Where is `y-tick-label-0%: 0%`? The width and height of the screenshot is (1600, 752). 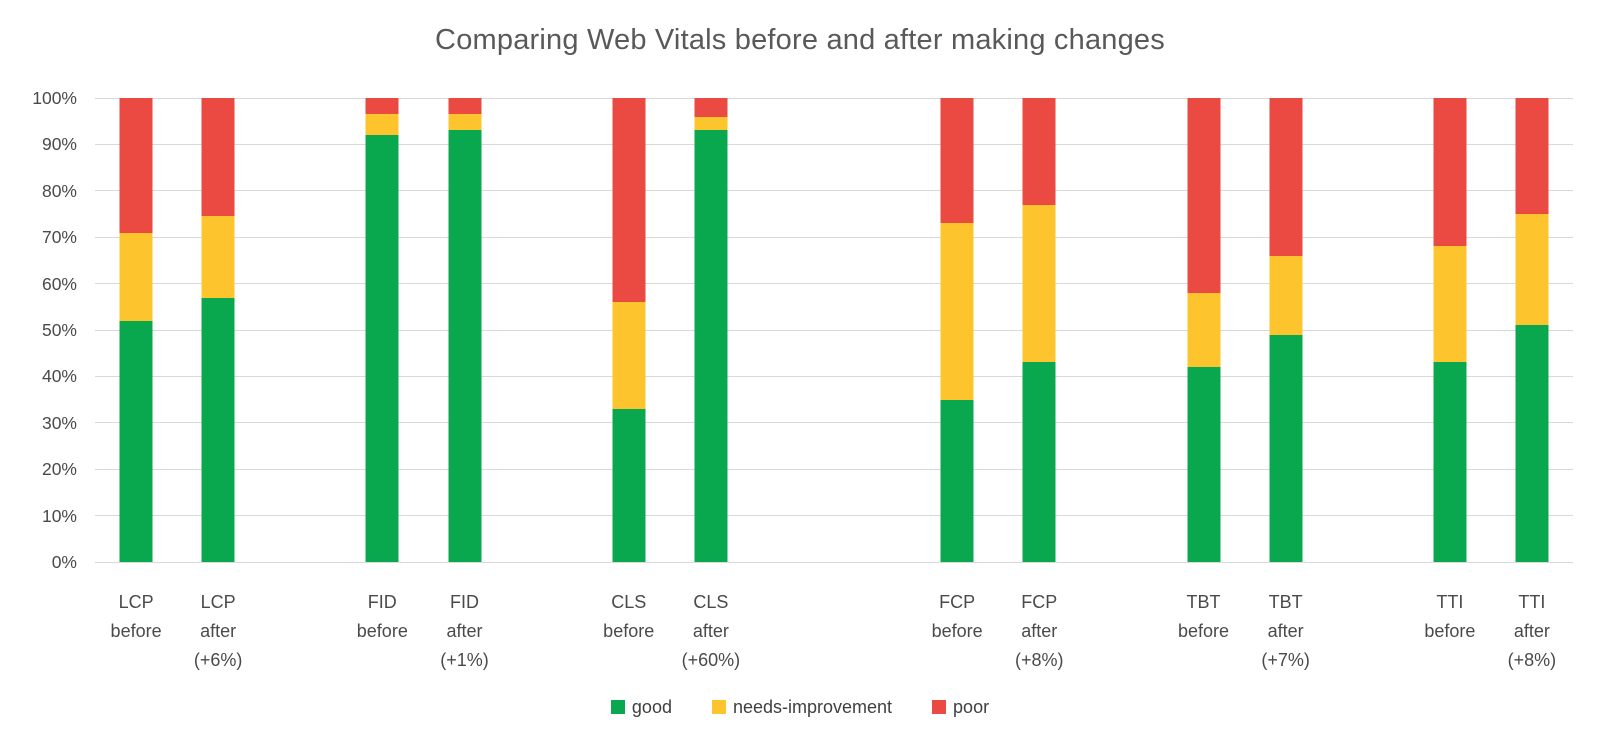 y-tick-label-0%: 0% is located at coordinates (64, 562).